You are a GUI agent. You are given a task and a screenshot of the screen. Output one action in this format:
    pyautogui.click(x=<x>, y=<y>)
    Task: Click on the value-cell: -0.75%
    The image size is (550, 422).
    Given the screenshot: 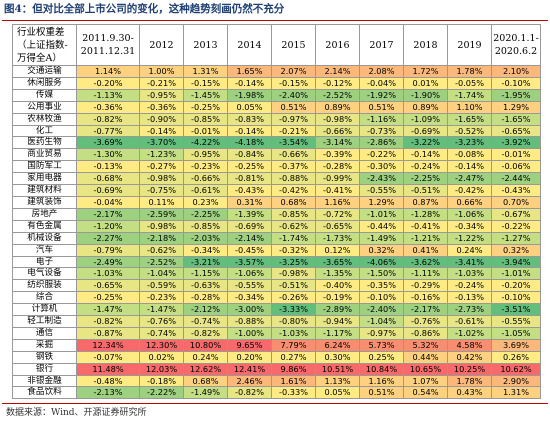 What is the action you would take?
    pyautogui.click(x=161, y=190)
    